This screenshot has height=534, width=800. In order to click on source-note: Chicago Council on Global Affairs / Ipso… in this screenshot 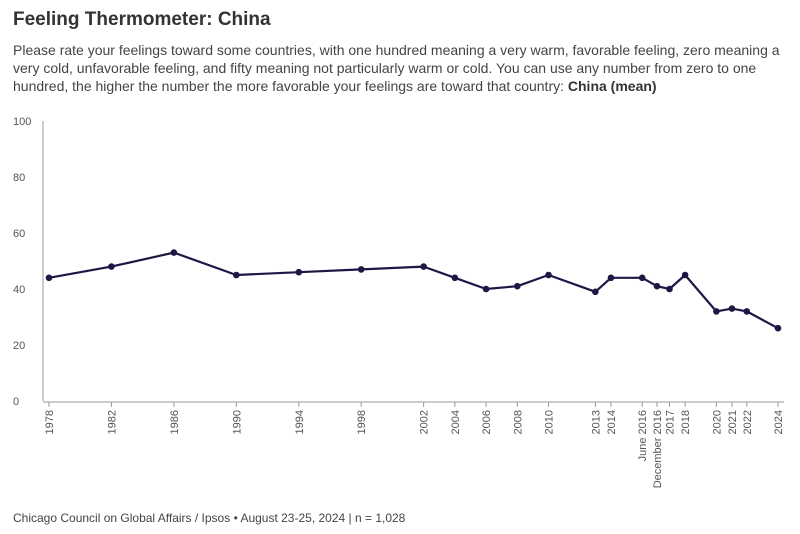, I will do `click(209, 518)`.